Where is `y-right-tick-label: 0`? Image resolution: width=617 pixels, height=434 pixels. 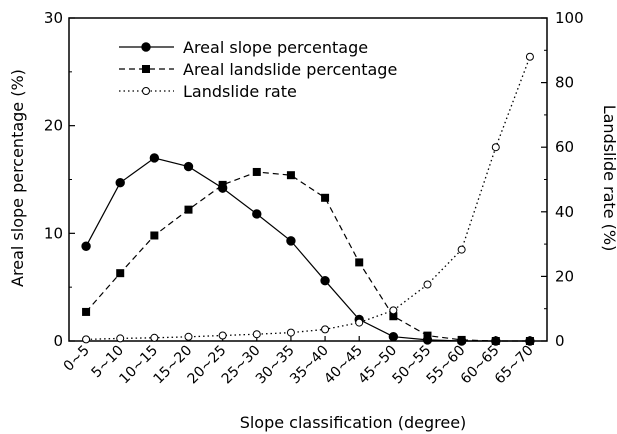
y-right-tick-label: 0 is located at coordinates (560, 341).